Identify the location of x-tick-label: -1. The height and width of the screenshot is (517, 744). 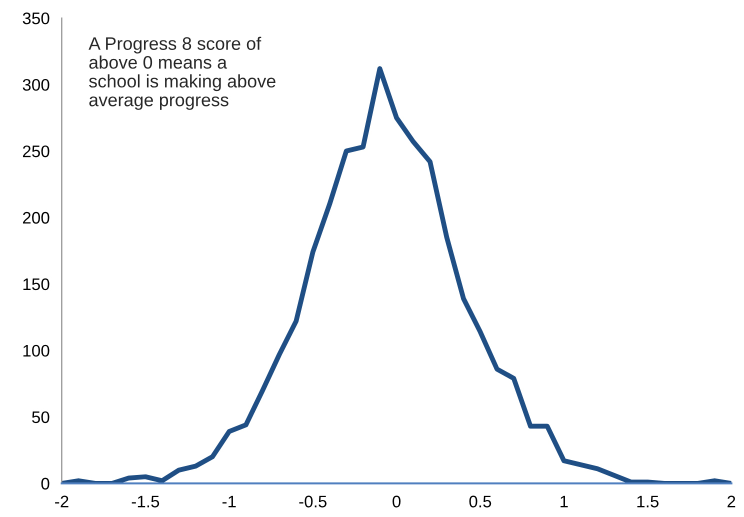
(229, 502).